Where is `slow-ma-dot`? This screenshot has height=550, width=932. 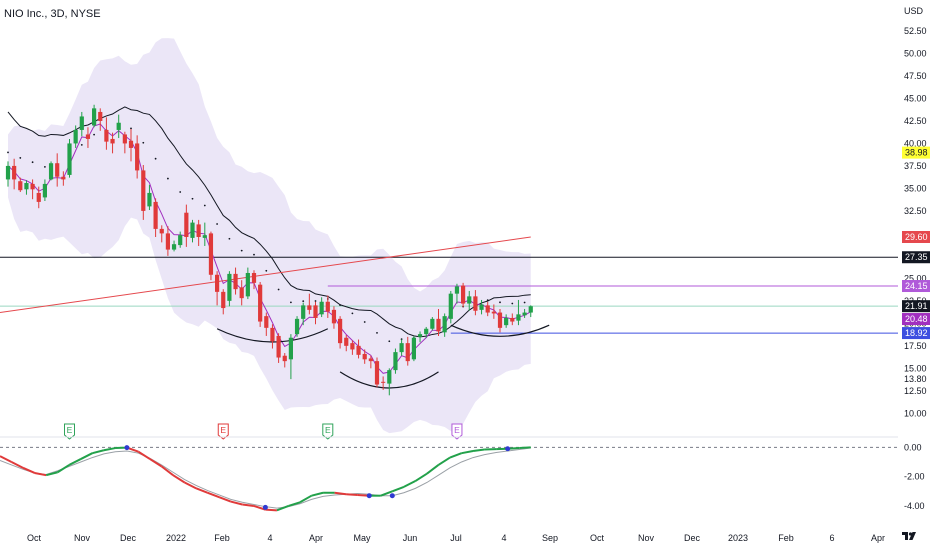 slow-ma-dot is located at coordinates (229, 238).